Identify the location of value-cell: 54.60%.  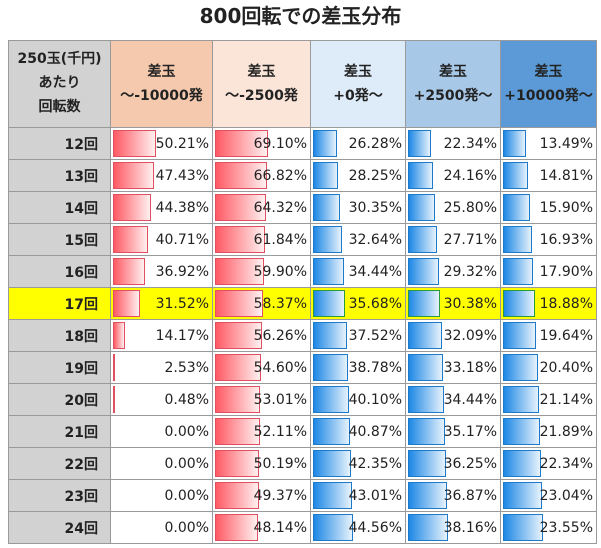
(261, 367).